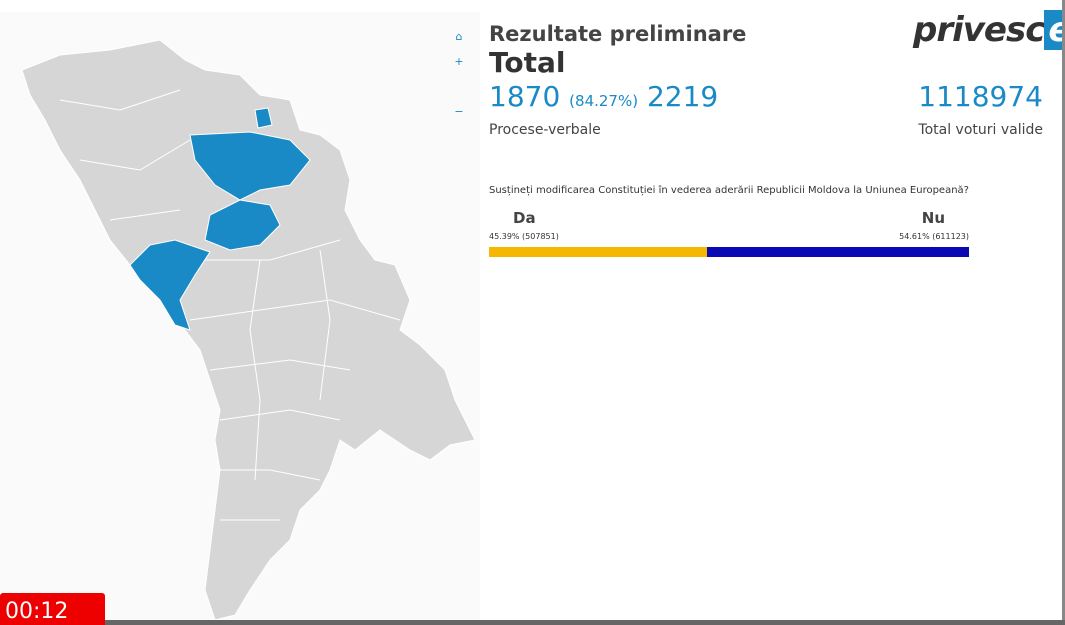 Image resolution: width=1065 pixels, height=625 pixels. I want to click on logo-suffix: eu, so click(1054, 30).